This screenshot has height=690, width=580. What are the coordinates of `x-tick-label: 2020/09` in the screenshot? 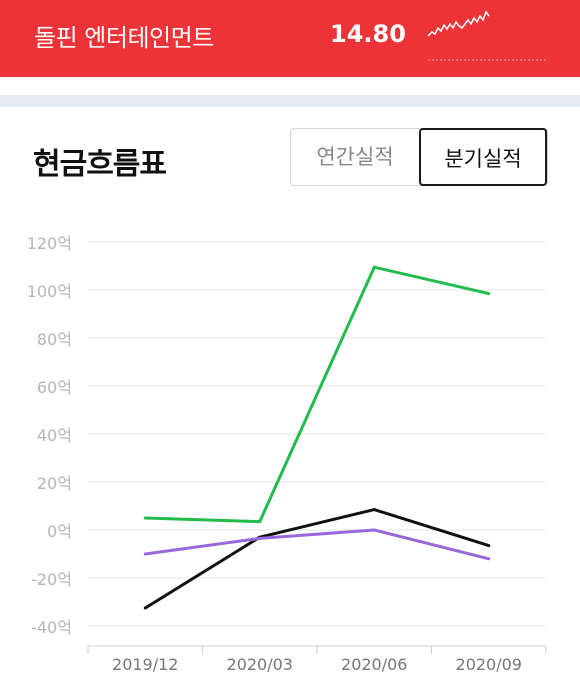 It's located at (489, 664).